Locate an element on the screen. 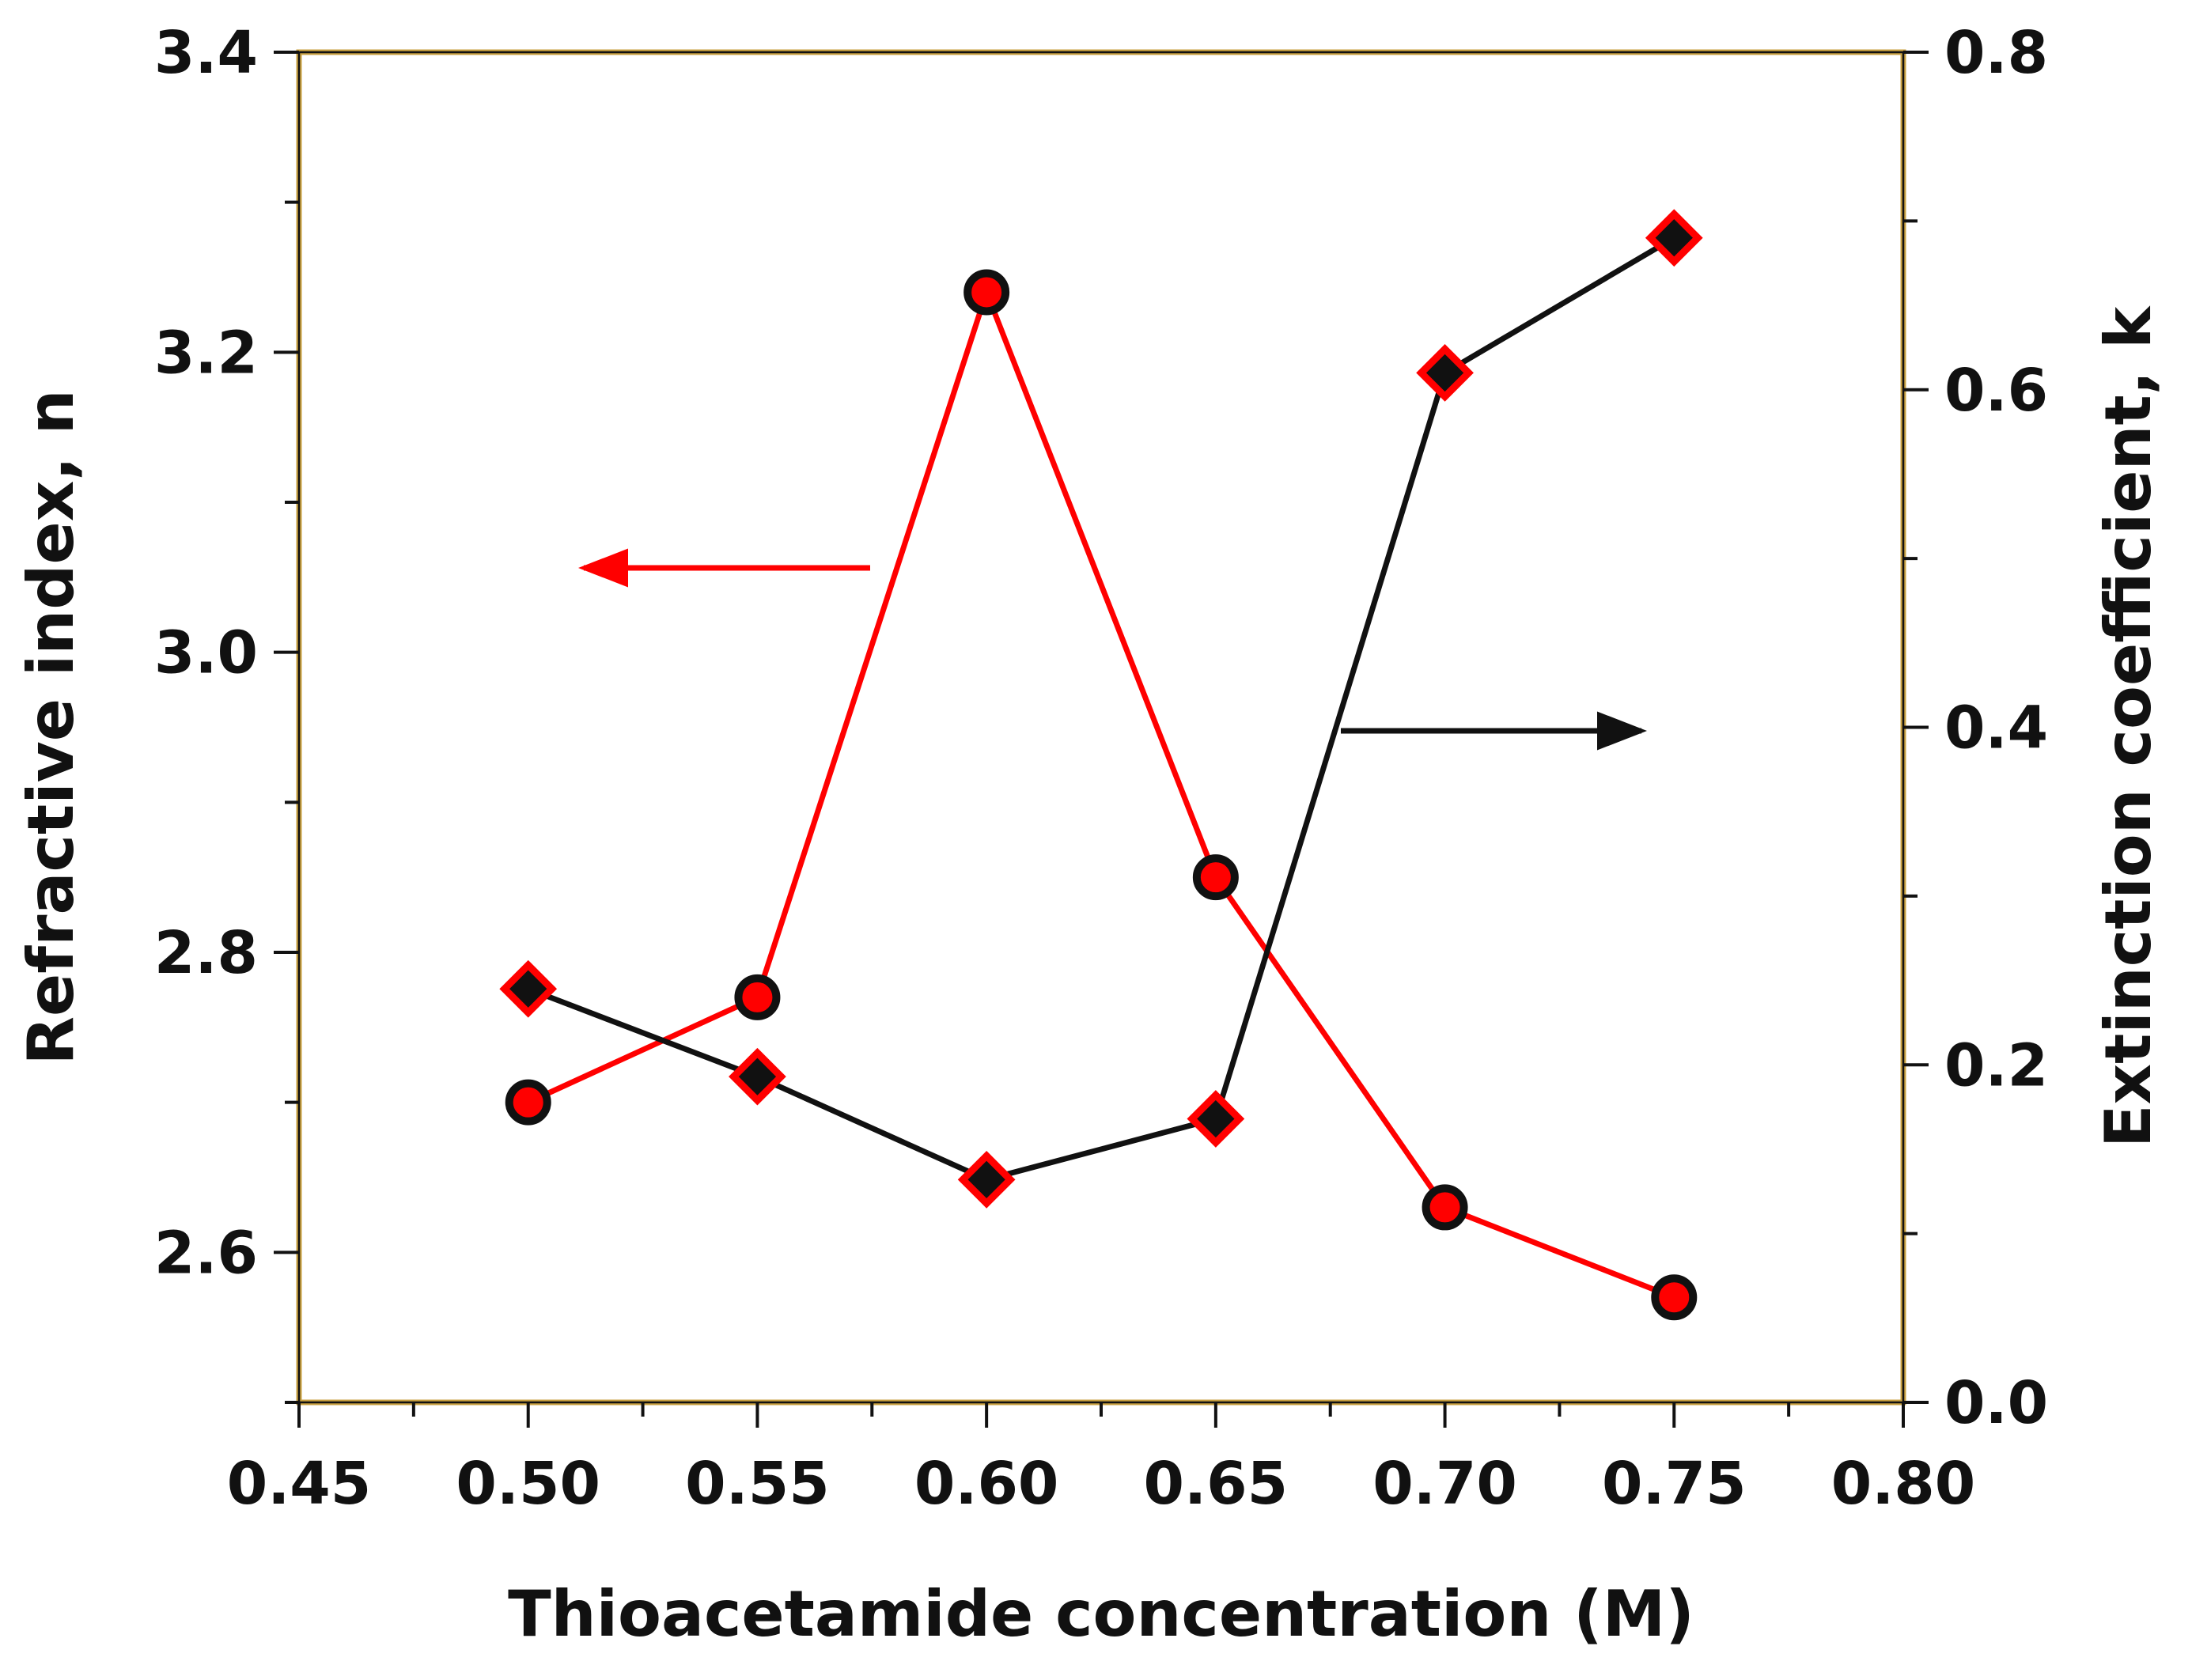 Image resolution: width=2192 pixels, height=1680 pixels. y-axis-right-title: Extinction coefficient, k is located at coordinates (2128, 726).